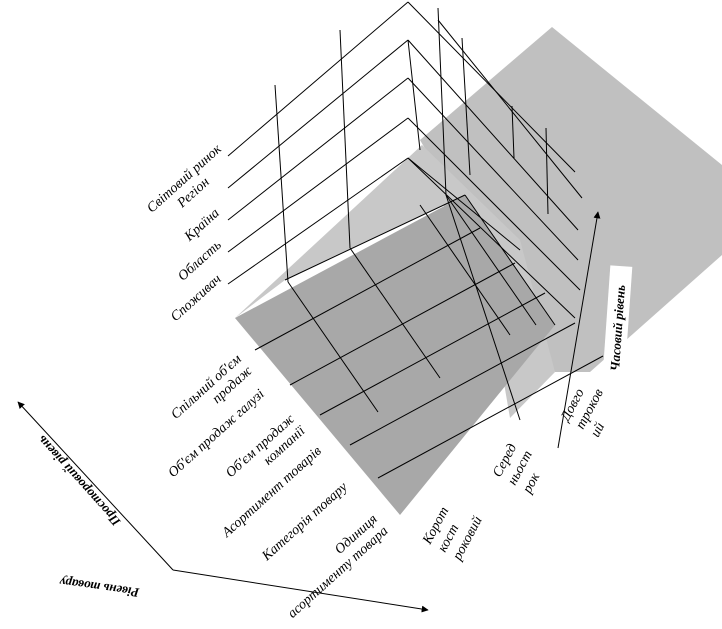  What do you see at coordinates (520, 468) in the screenshot?
I see `time-level-label: Середньострок` at bounding box center [520, 468].